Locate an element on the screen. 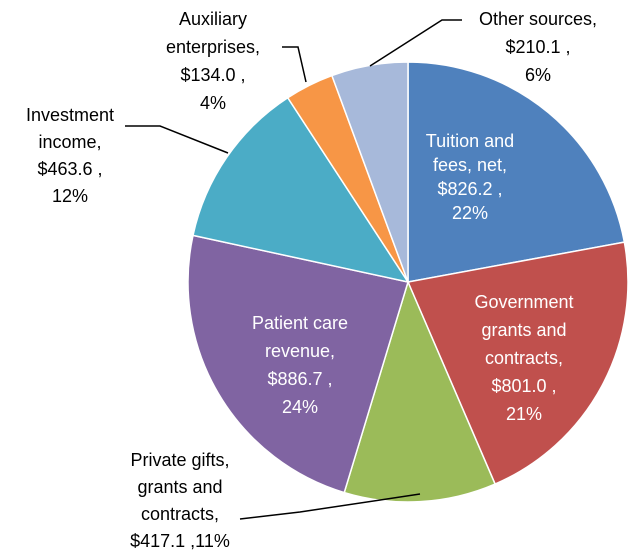 The image size is (628, 554). data-label: $134.0 , is located at coordinates (212, 75).